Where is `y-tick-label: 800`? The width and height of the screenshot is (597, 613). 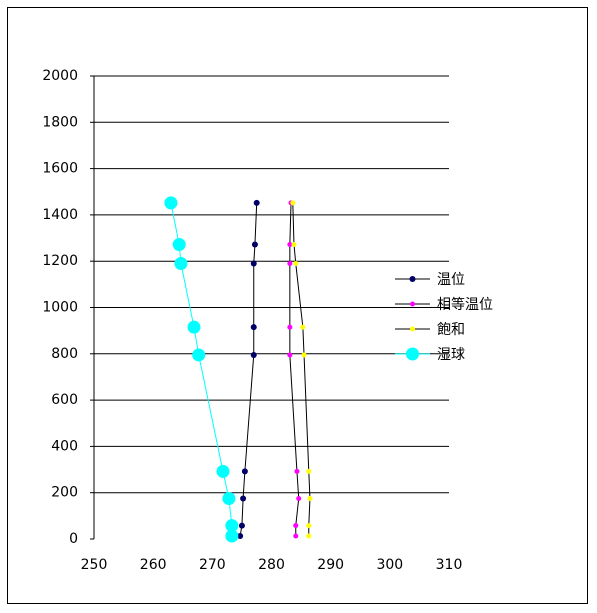
y-tick-label: 800 is located at coordinates (64, 354).